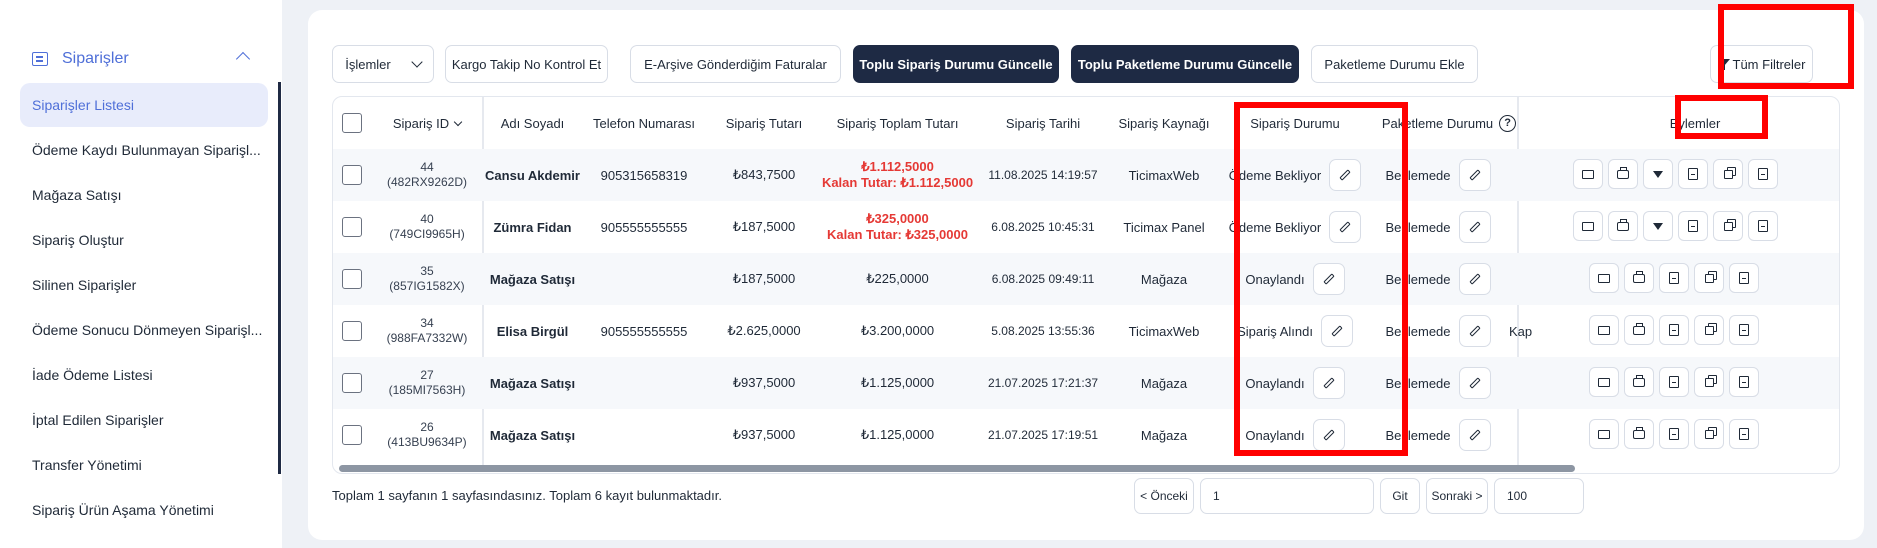 The image size is (1877, 548). What do you see at coordinates (1508, 123) in the screenshot?
I see `help-icon: ?` at bounding box center [1508, 123].